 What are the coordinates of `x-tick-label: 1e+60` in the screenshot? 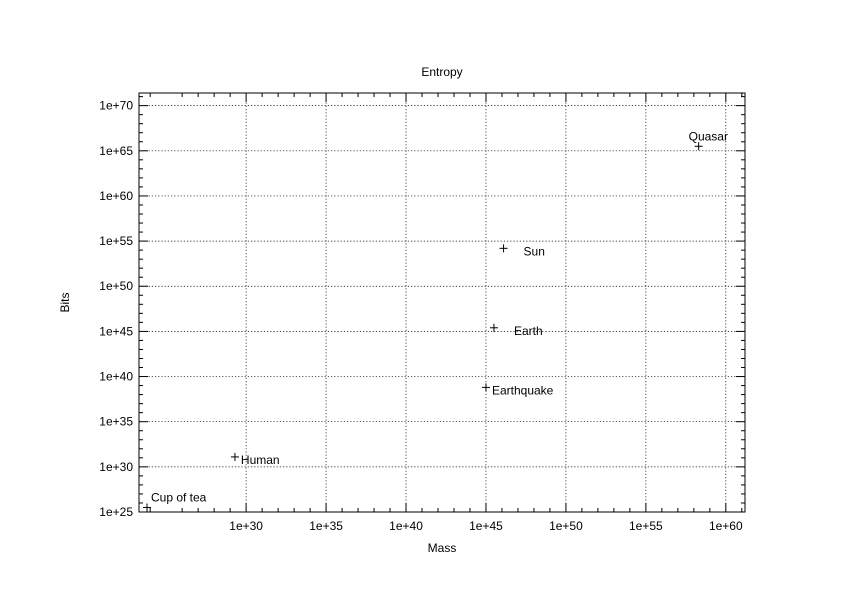 It's located at (726, 526).